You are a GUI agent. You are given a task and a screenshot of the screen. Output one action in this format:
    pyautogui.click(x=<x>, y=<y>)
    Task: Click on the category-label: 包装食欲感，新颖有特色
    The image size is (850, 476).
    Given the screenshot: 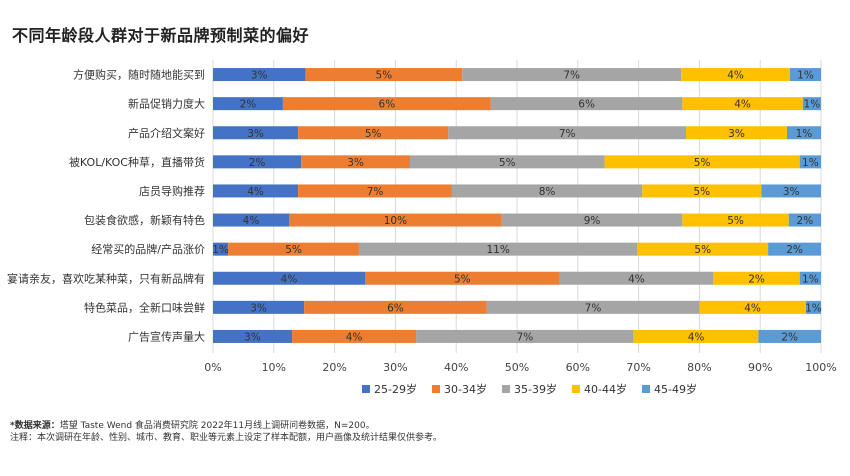 What is the action you would take?
    pyautogui.click(x=144, y=220)
    